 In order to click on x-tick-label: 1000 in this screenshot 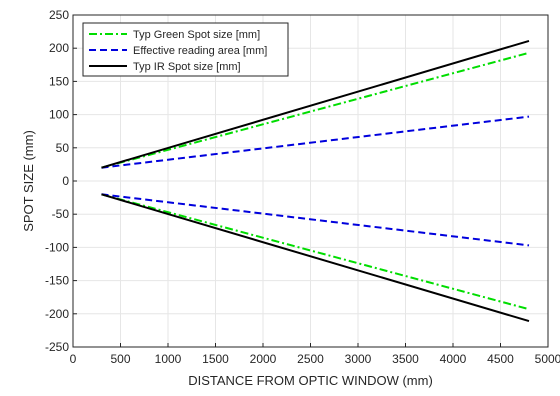, I will do `click(168, 359)`.